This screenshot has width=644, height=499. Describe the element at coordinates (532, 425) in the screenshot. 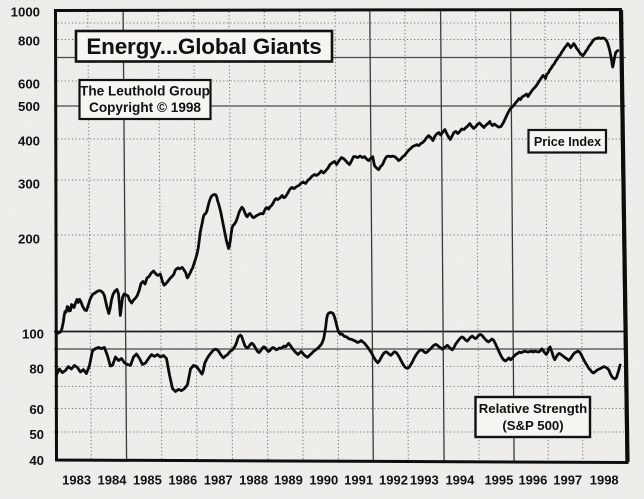

I see `svg-text: (S&P 500)` at that location.